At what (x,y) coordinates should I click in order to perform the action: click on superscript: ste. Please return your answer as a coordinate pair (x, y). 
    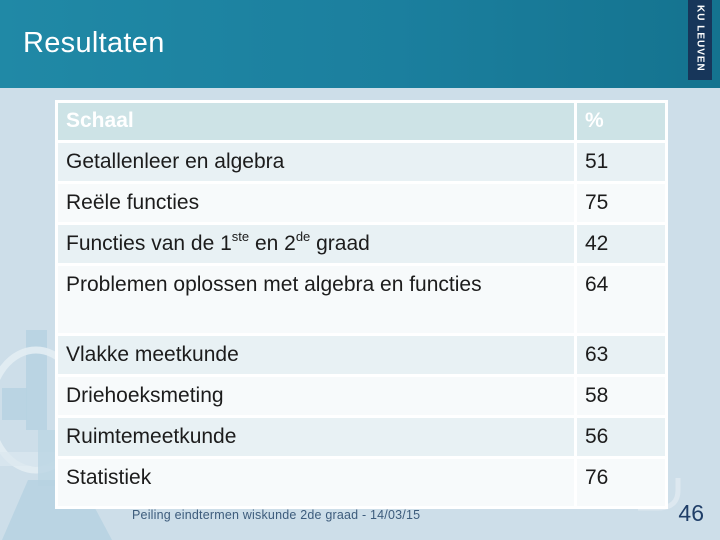
    Looking at the image, I should click on (240, 236).